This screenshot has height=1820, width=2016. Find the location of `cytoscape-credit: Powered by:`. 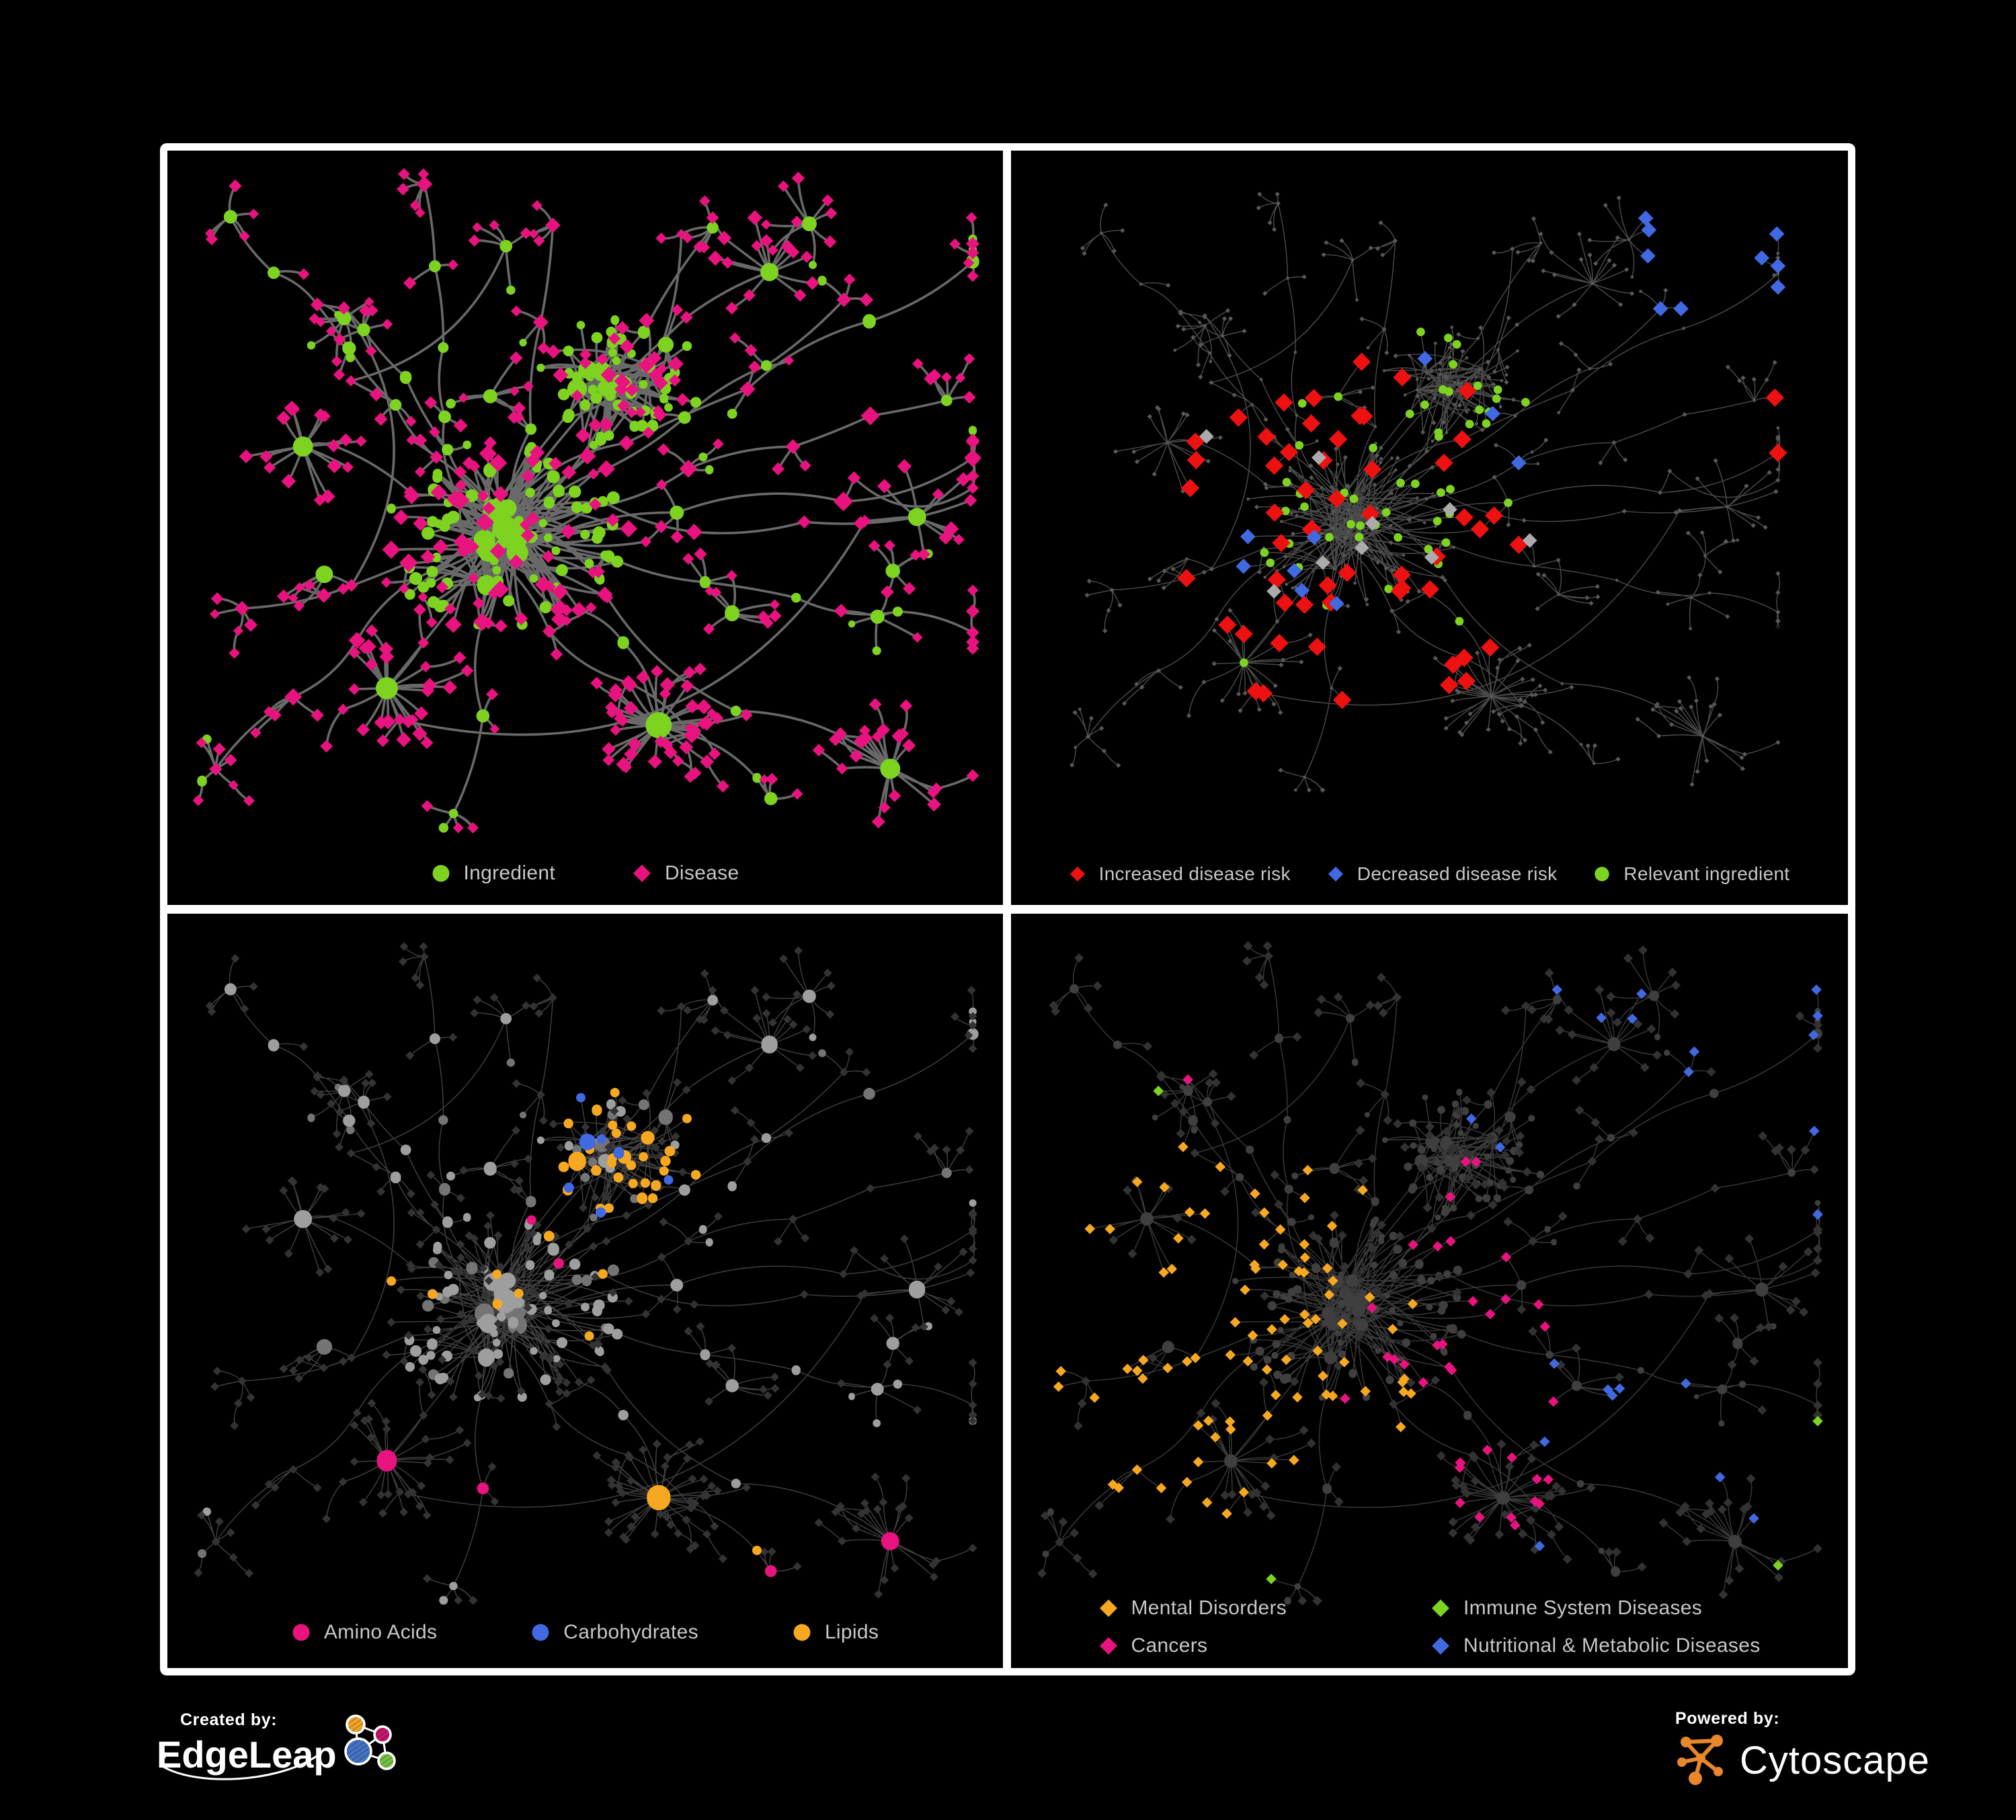

cytoscape-credit: Powered by: is located at coordinates (1802, 1749).